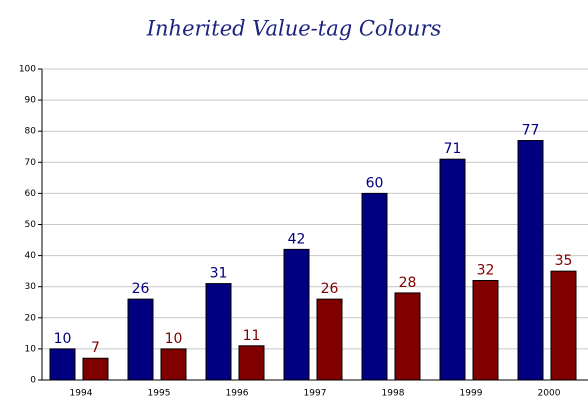 This screenshot has height=400, width=588. Describe the element at coordinates (95, 348) in the screenshot. I see `value-label: 7` at that location.